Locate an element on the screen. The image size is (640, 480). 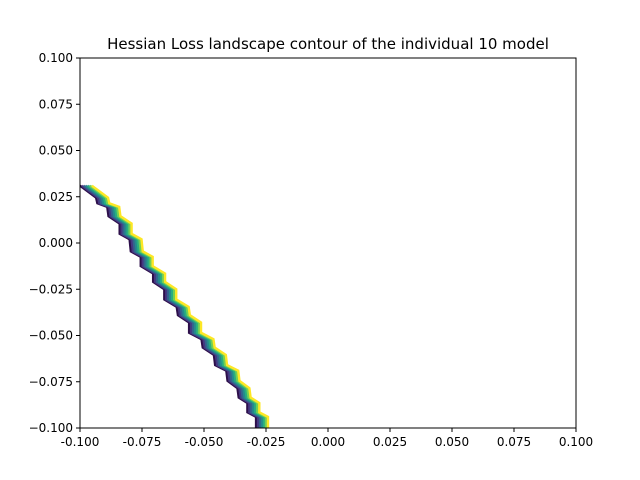
y-tick-label: −0.050 is located at coordinates (51, 336).